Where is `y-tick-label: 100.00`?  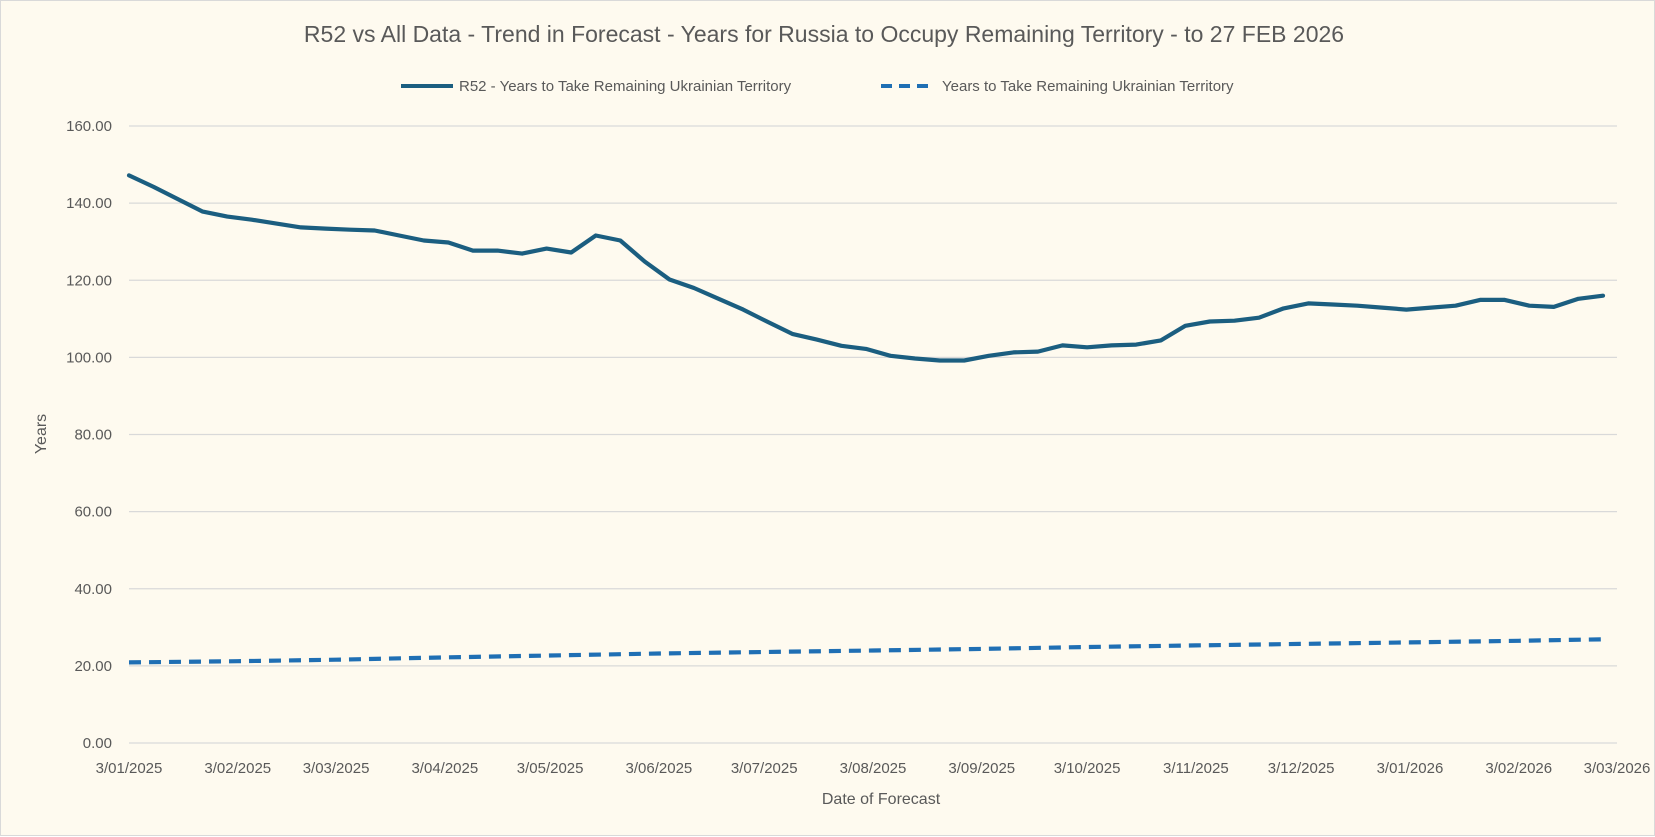 y-tick-label: 100.00 is located at coordinates (89, 357).